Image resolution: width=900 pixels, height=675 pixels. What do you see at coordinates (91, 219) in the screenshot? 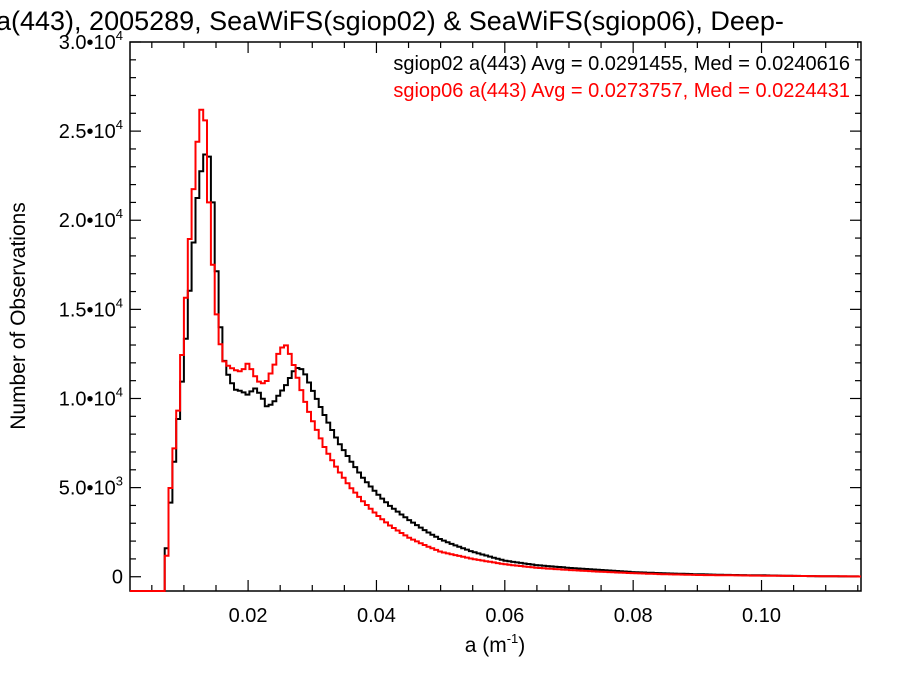
I see `y-tick-label: 2.0•104` at bounding box center [91, 219].